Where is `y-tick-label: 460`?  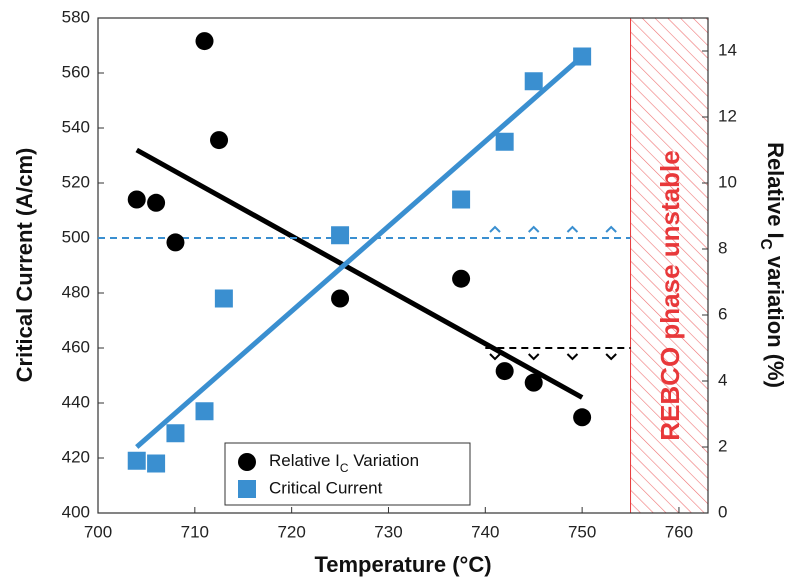
y-tick-label: 460 is located at coordinates (76, 346).